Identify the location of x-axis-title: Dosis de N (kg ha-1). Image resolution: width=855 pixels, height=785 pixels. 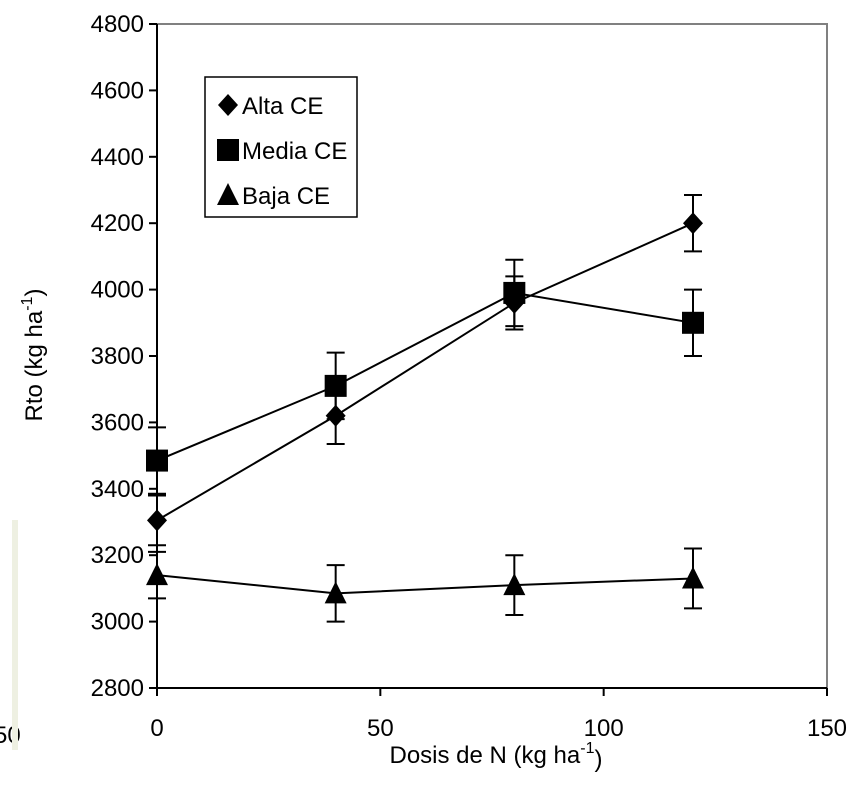
(496, 756).